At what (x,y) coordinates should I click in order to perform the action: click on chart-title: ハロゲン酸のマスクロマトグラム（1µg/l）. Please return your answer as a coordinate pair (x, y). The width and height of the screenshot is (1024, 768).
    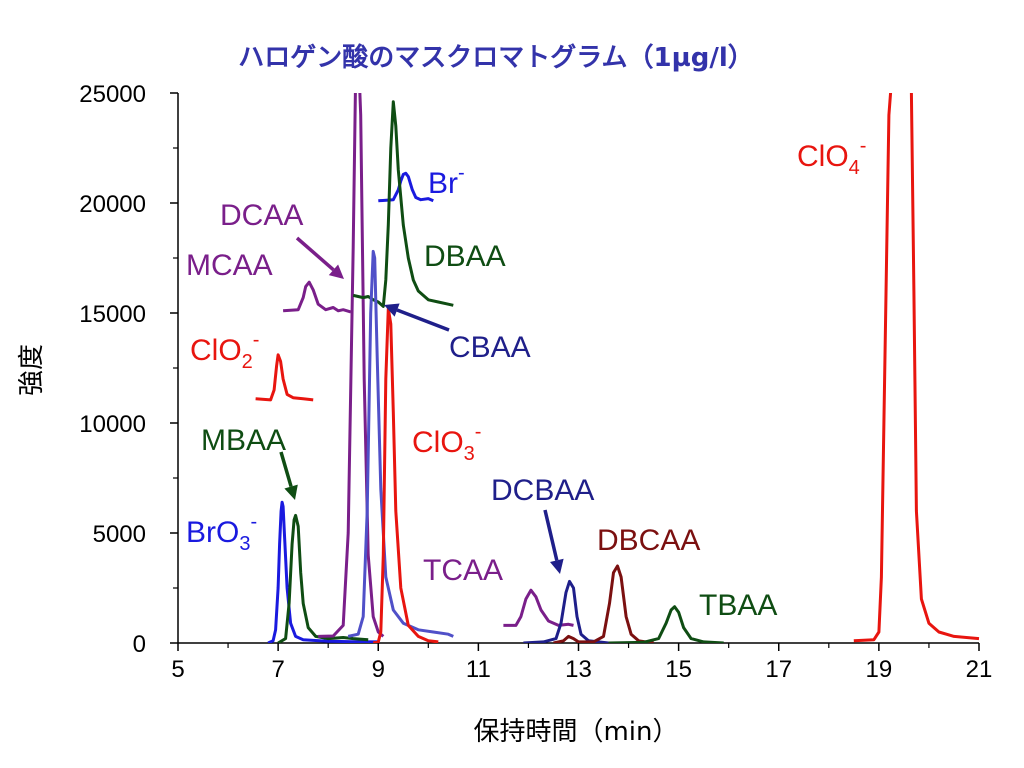
    Looking at the image, I should click on (495, 58).